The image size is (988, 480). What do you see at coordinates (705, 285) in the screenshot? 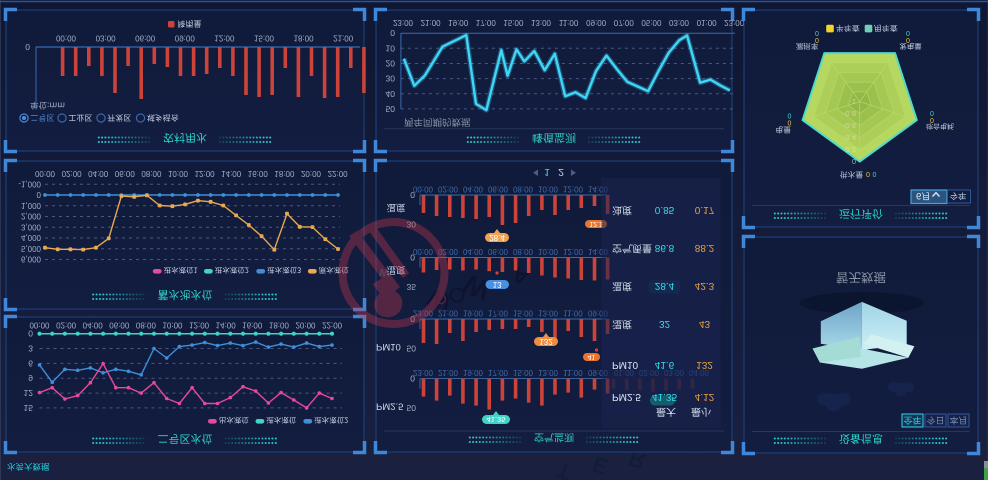
I see `svg-text: 42.3` at bounding box center [705, 285].